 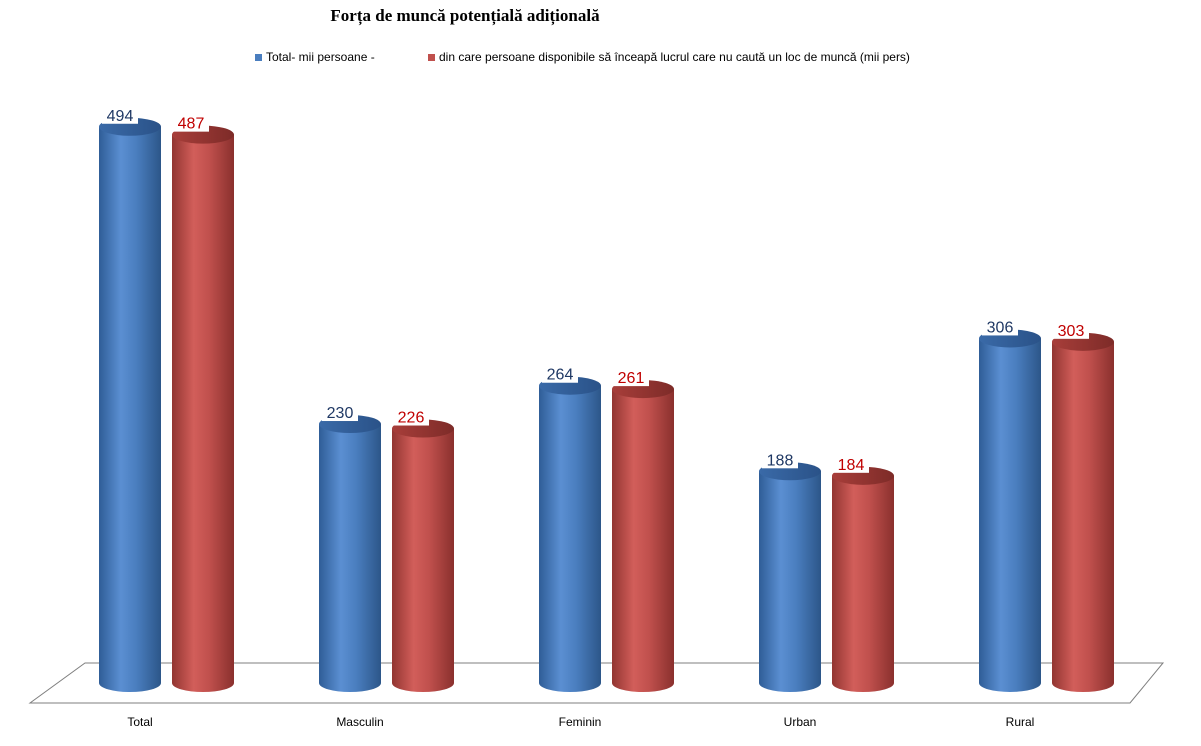 I want to click on category-label-masculin: Masculin, so click(x=359, y=722).